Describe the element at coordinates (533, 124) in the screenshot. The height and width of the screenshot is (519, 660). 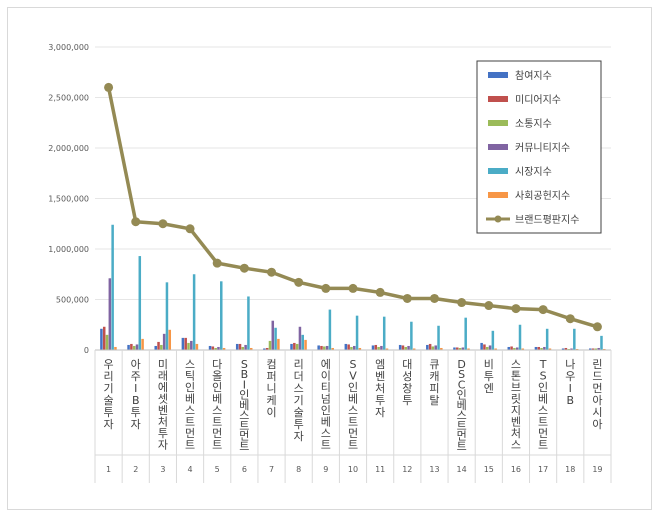
I see `legend-label: 소통지수` at that location.